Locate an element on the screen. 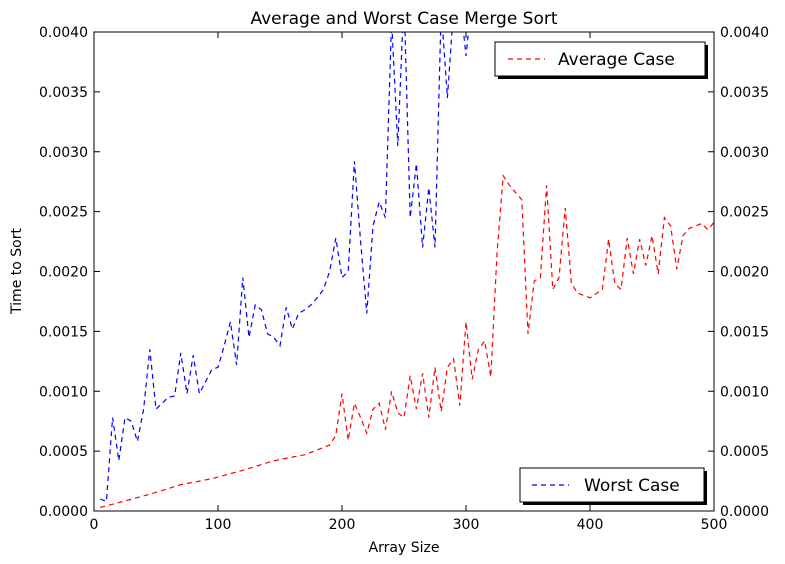  y-tick-label-right: 0.0035 is located at coordinates (744, 93).